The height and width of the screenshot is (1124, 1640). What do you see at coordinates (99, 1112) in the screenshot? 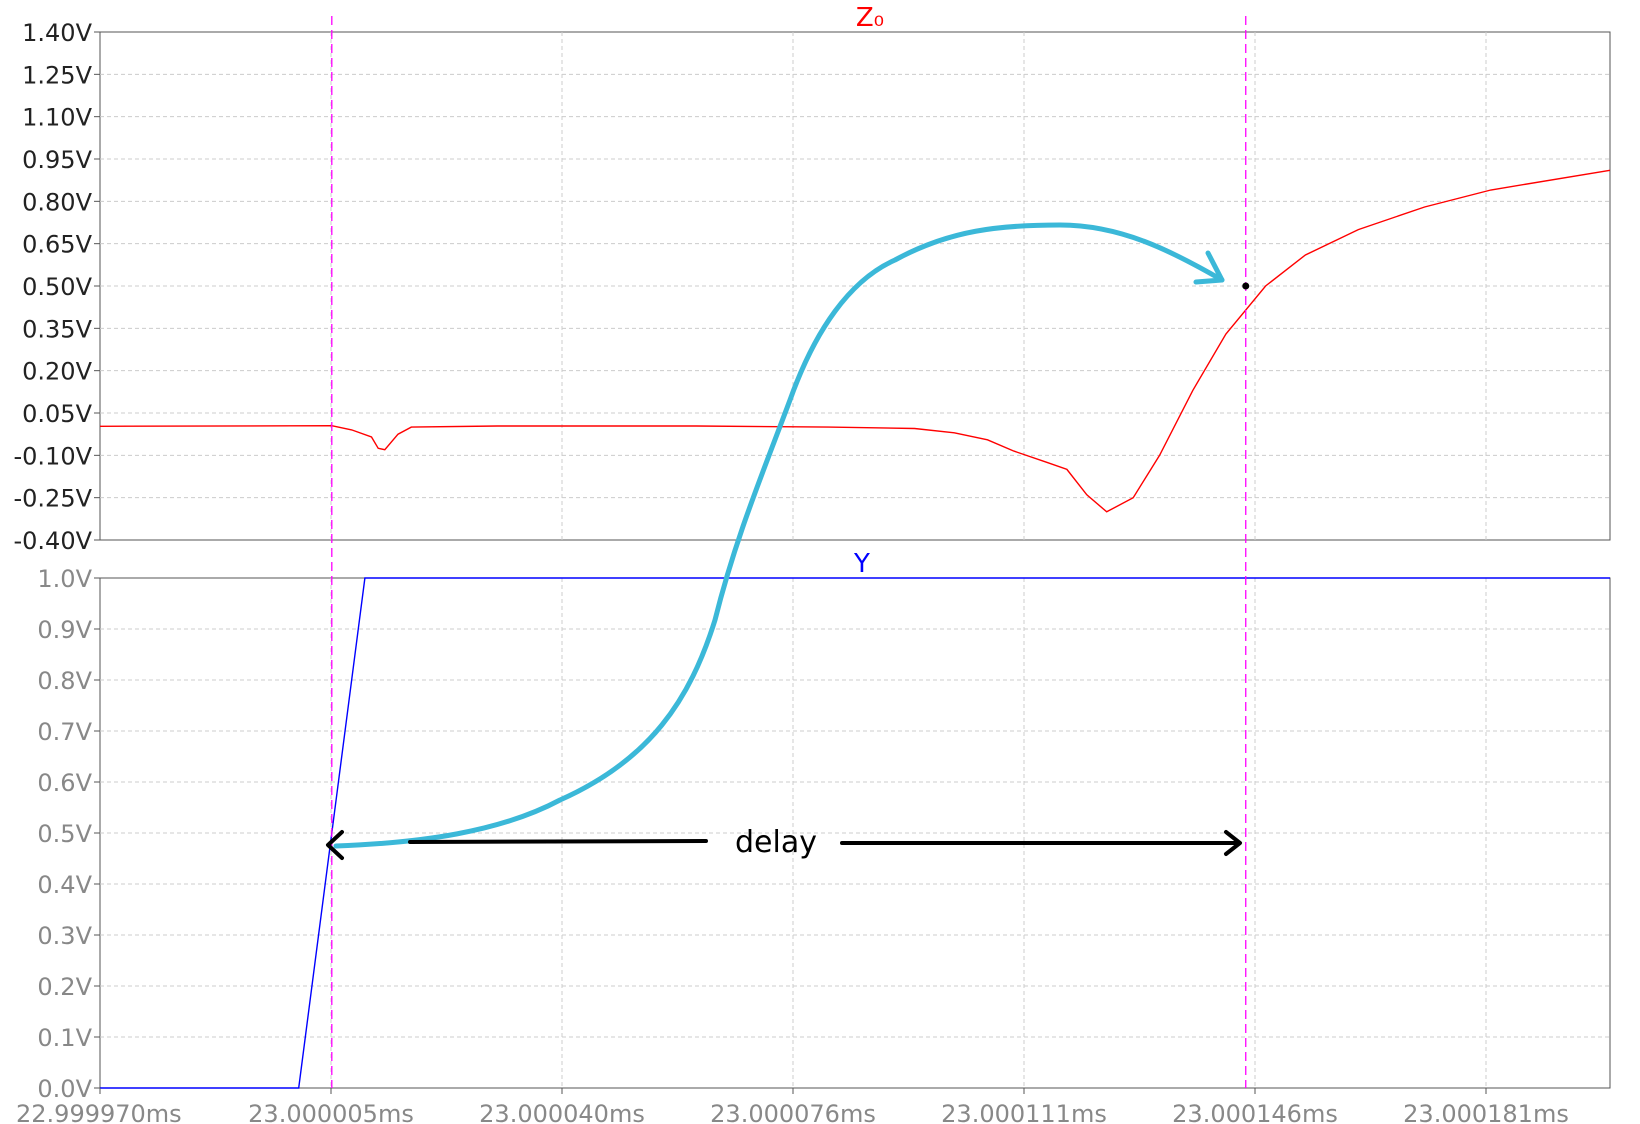
I see `x-tick-label: 22.999970ms` at bounding box center [99, 1112].